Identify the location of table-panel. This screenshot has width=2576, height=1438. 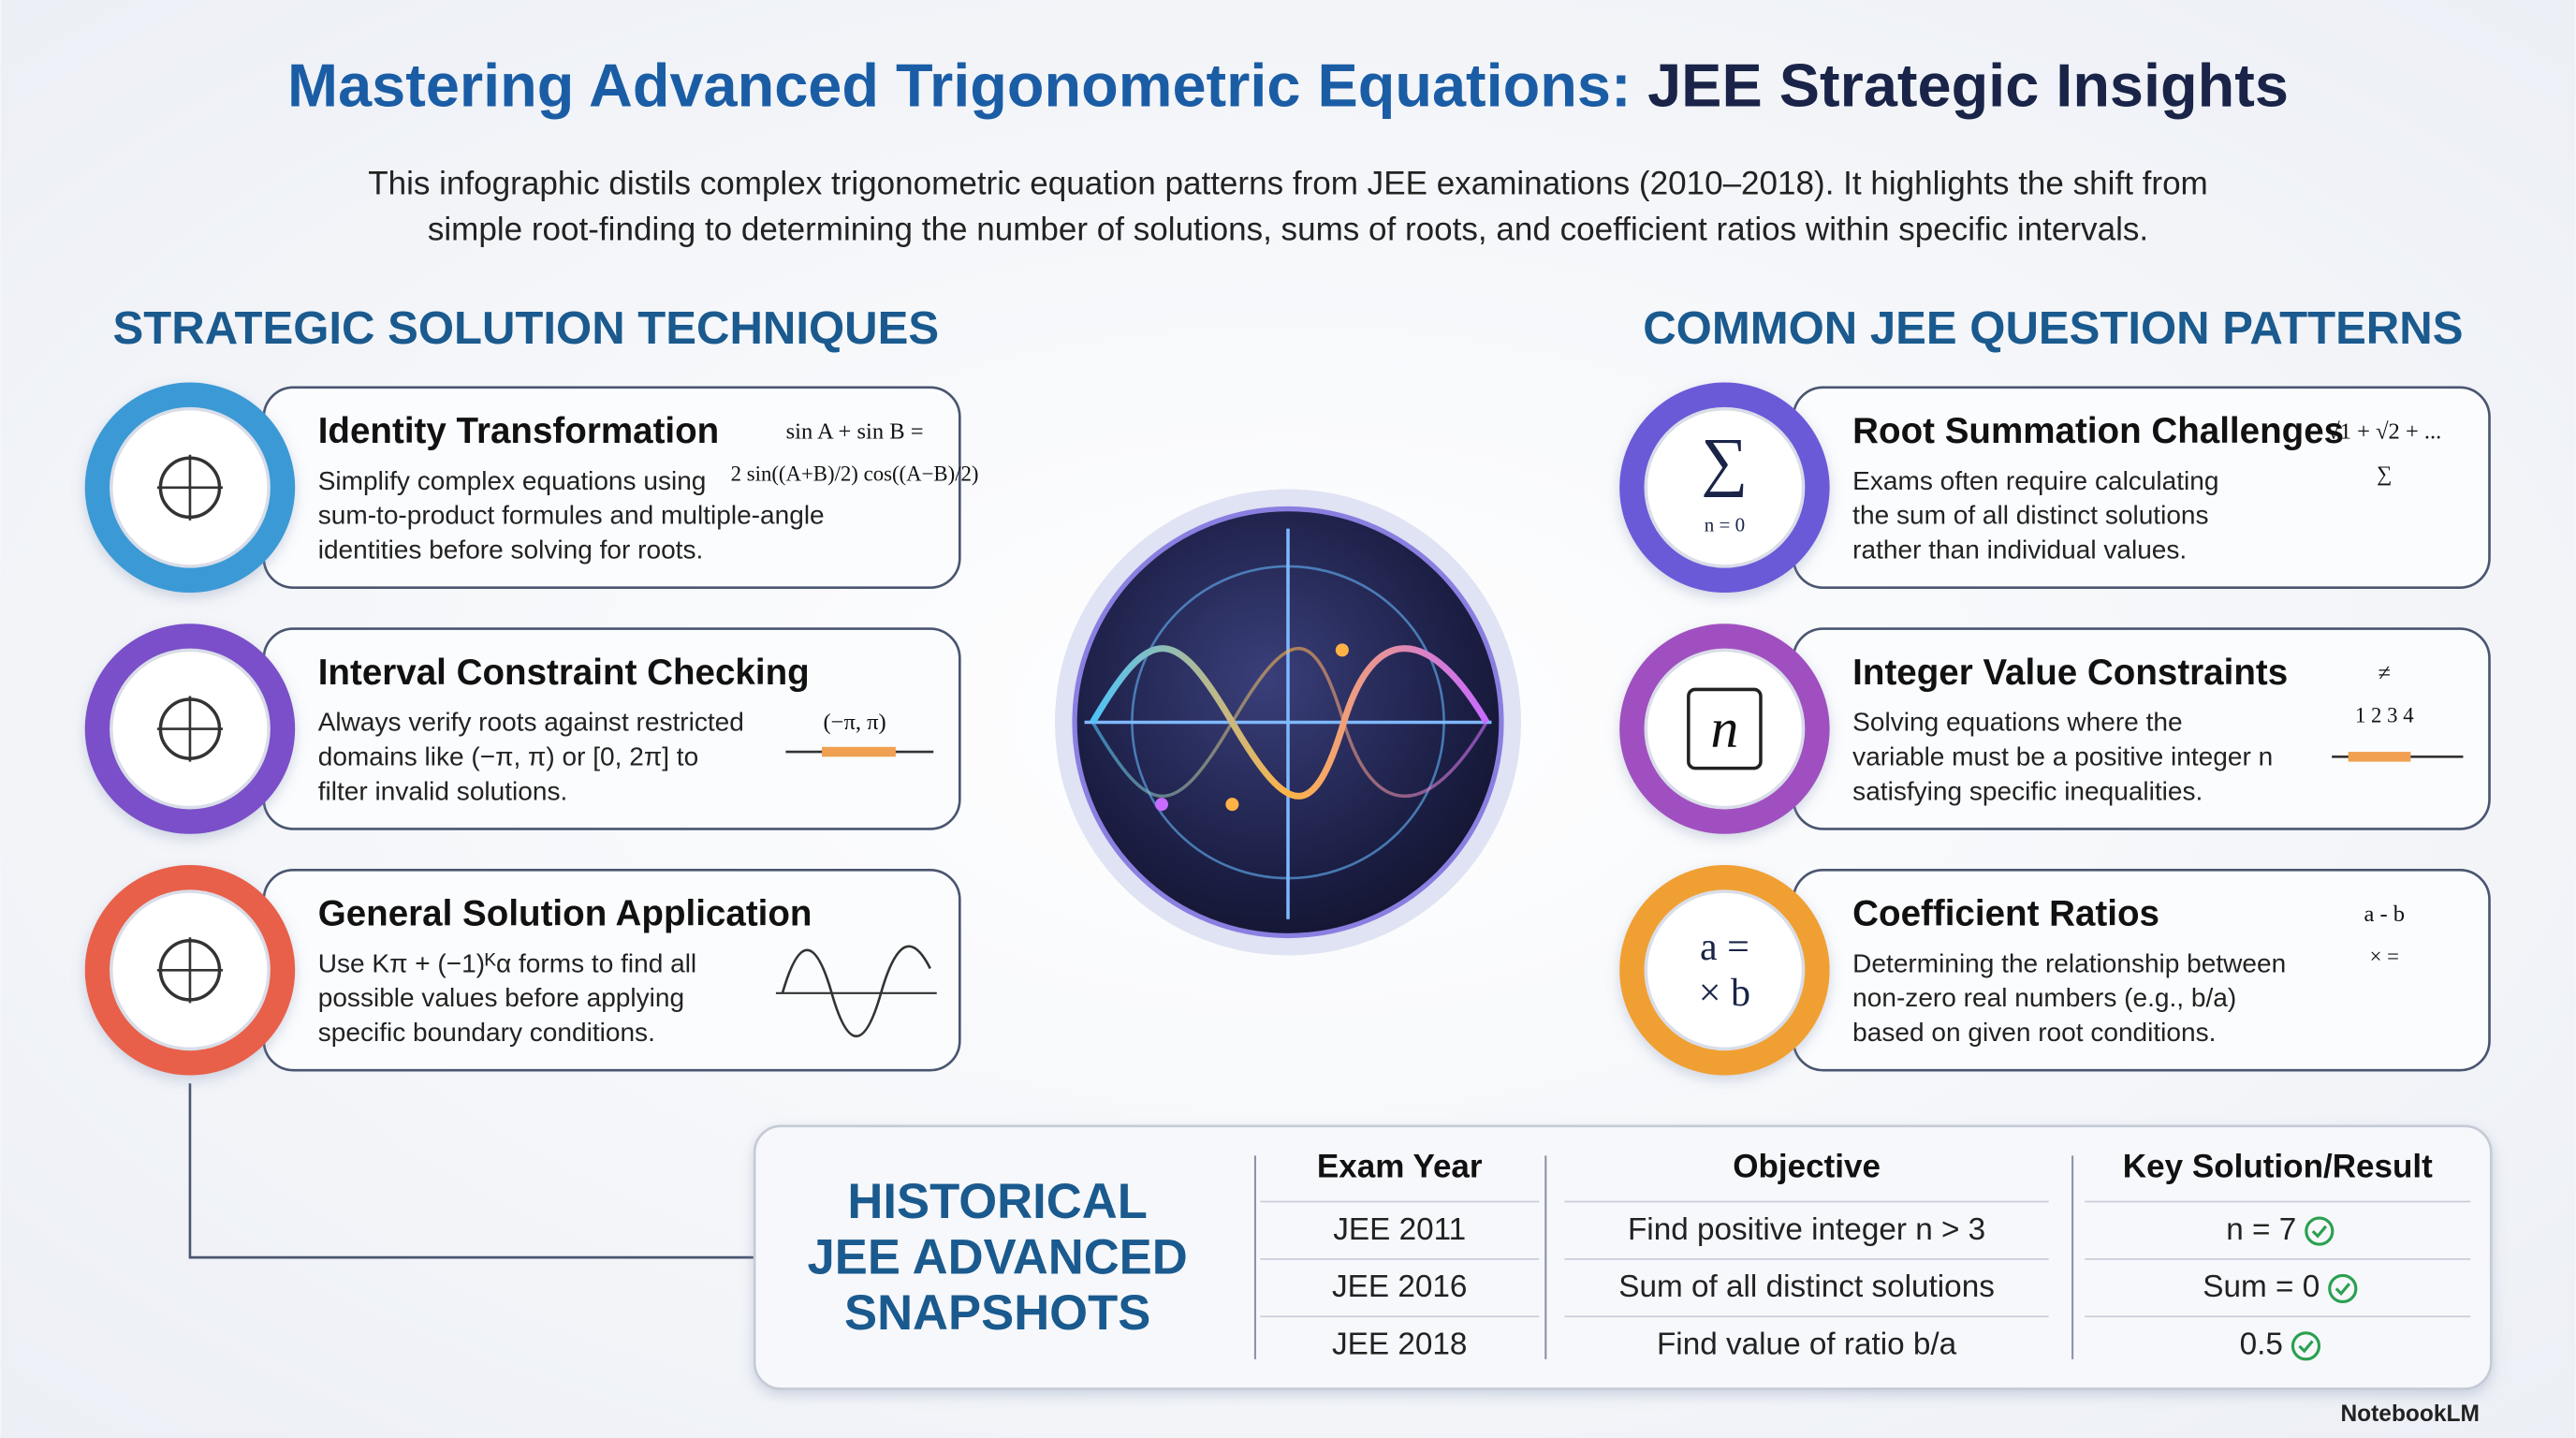
(1623, 1257).